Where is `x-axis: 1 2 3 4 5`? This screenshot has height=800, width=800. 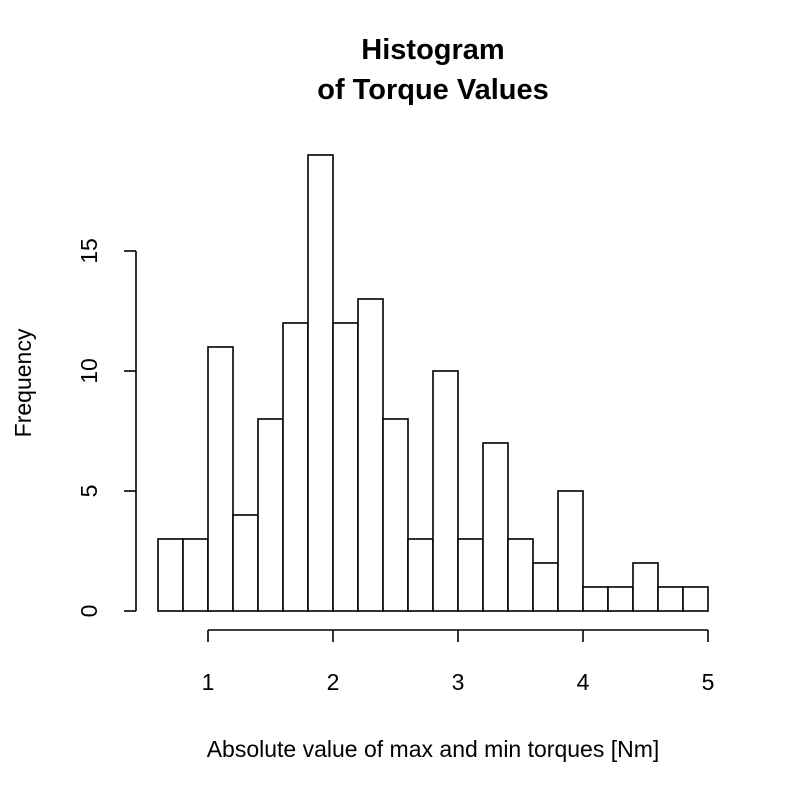 x-axis: 1 2 3 4 5 is located at coordinates (458, 662).